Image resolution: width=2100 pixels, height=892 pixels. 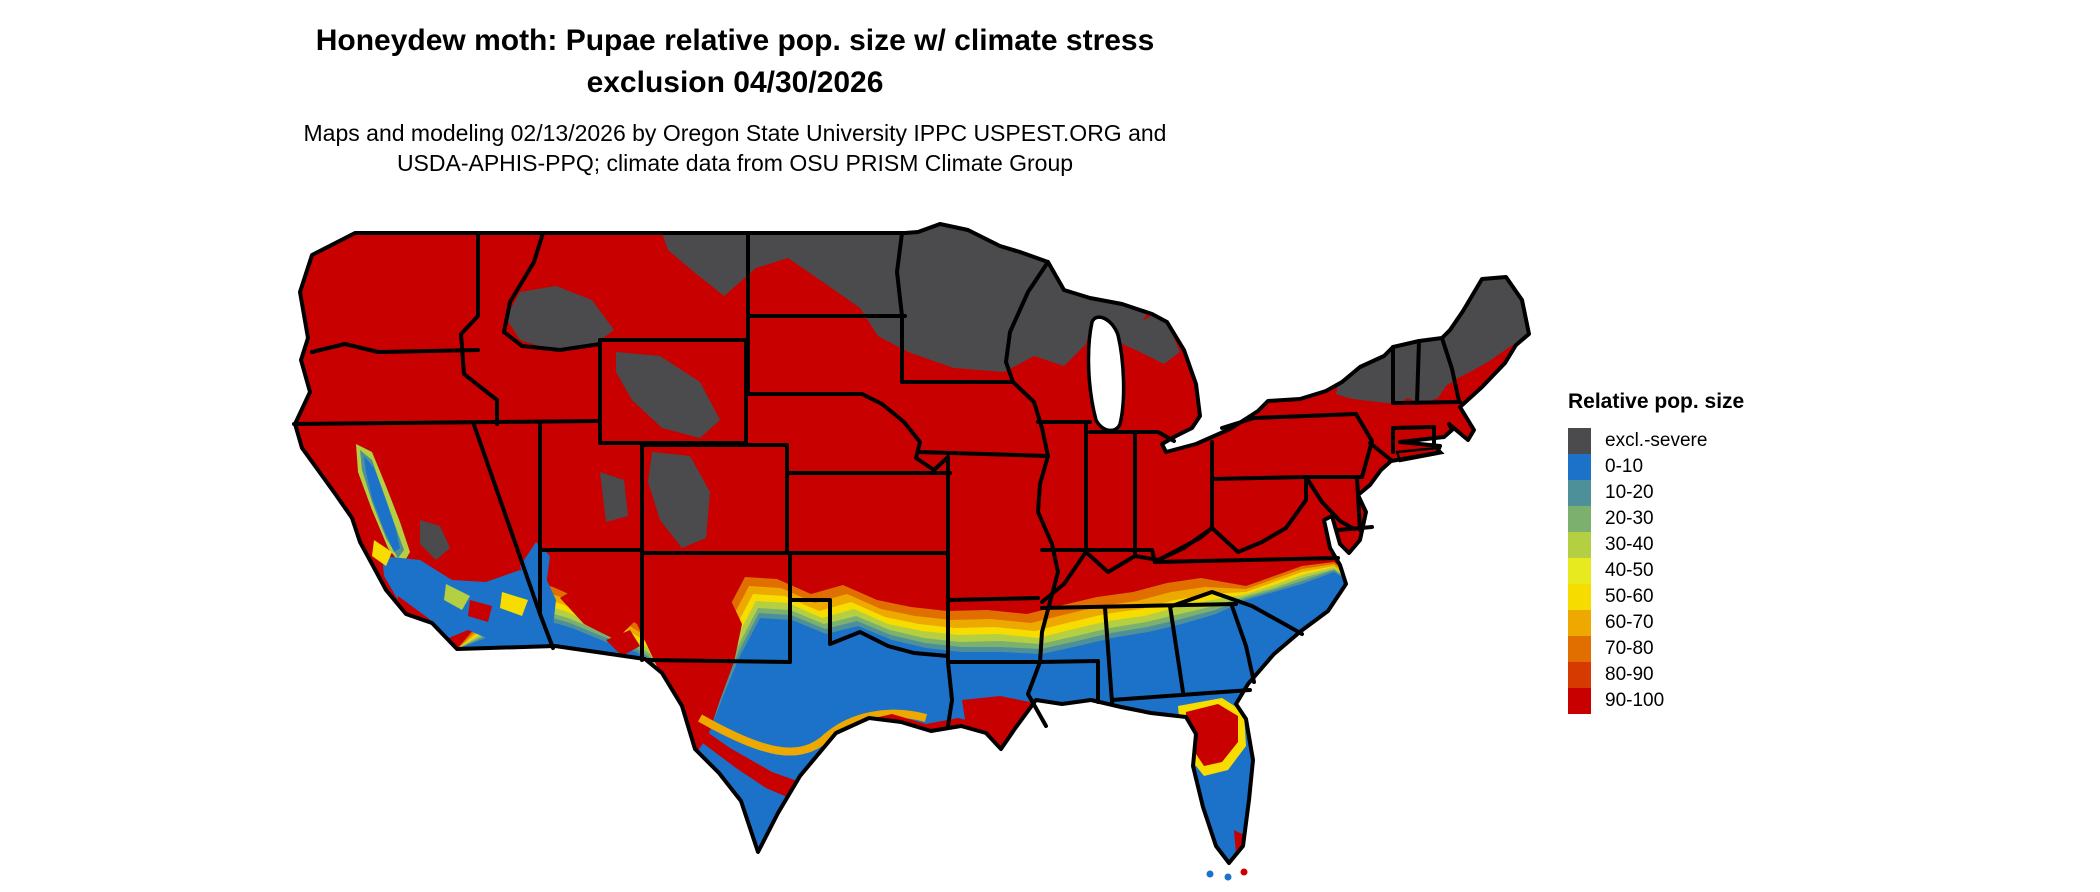 What do you see at coordinates (1656, 545) in the screenshot?
I see `legend-entry: 30-40` at bounding box center [1656, 545].